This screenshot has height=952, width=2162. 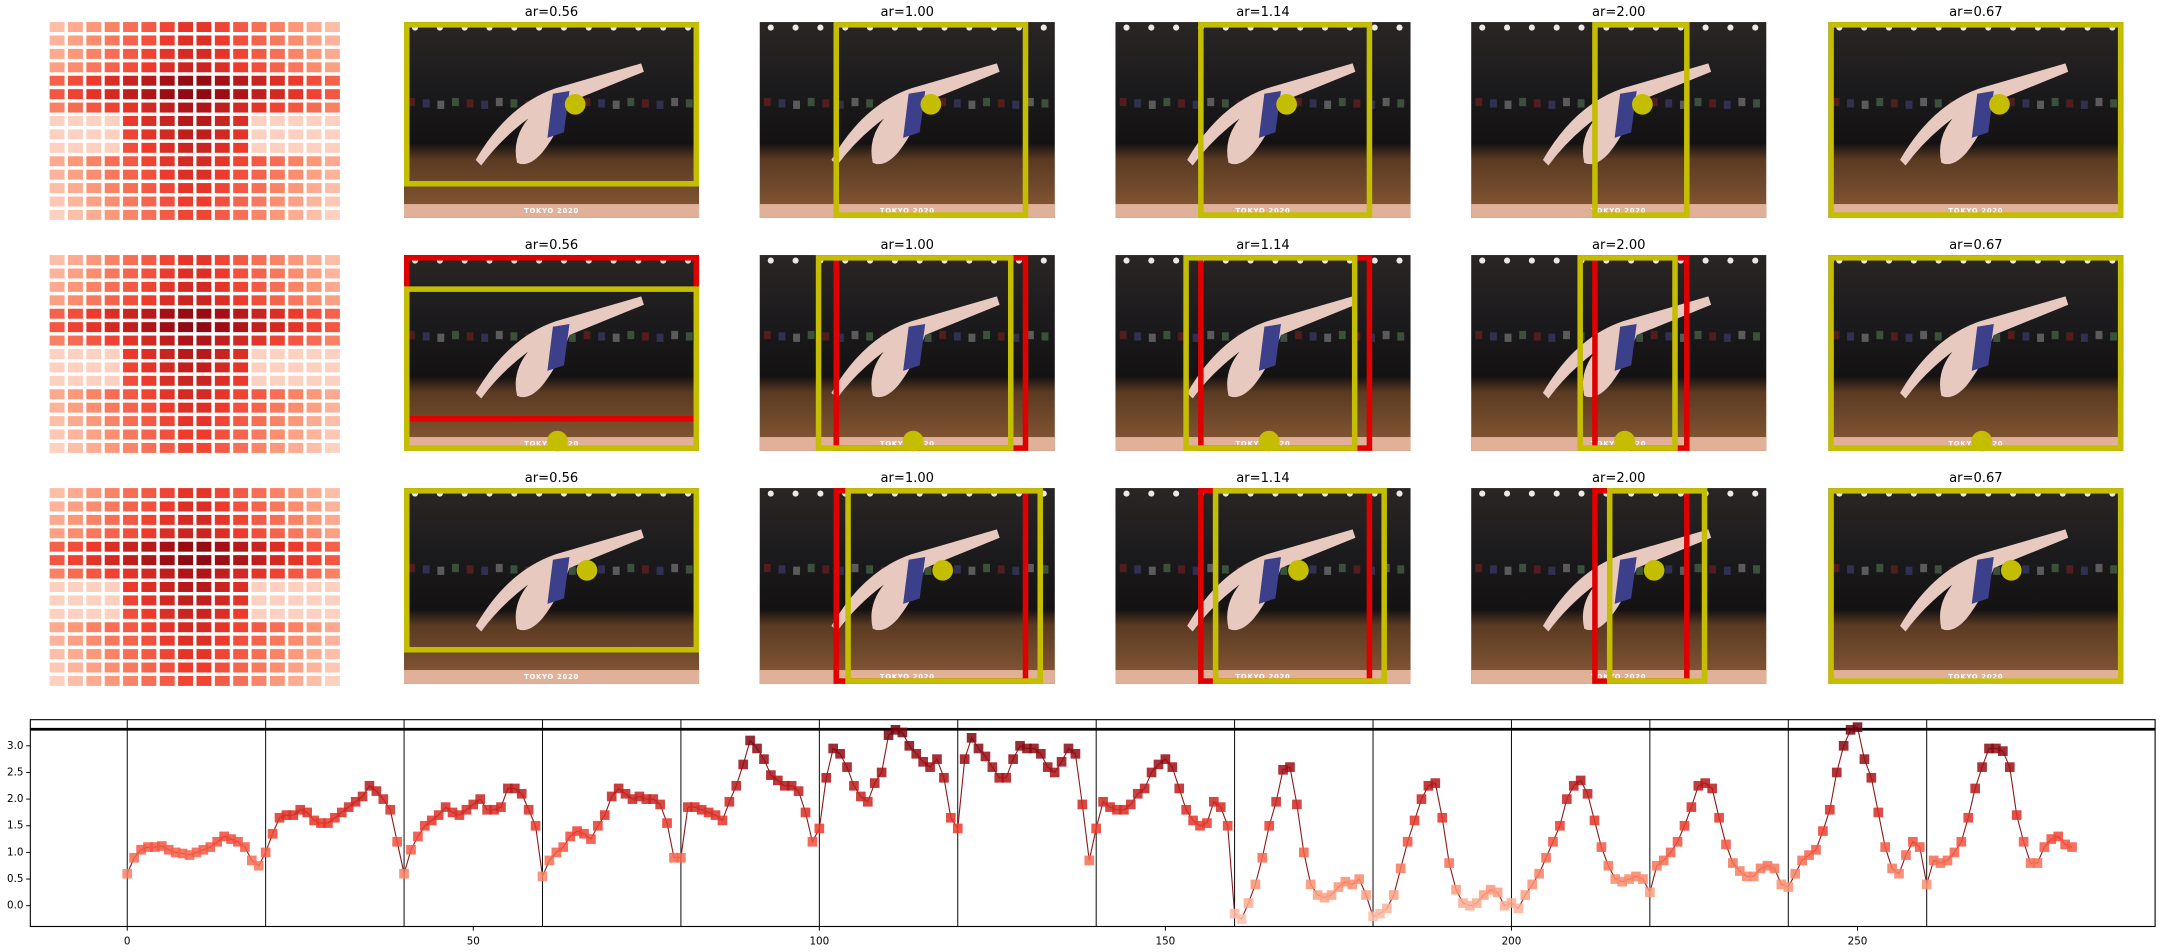 What do you see at coordinates (907, 120) in the screenshot?
I see `photo: TOKYO 2020` at bounding box center [907, 120].